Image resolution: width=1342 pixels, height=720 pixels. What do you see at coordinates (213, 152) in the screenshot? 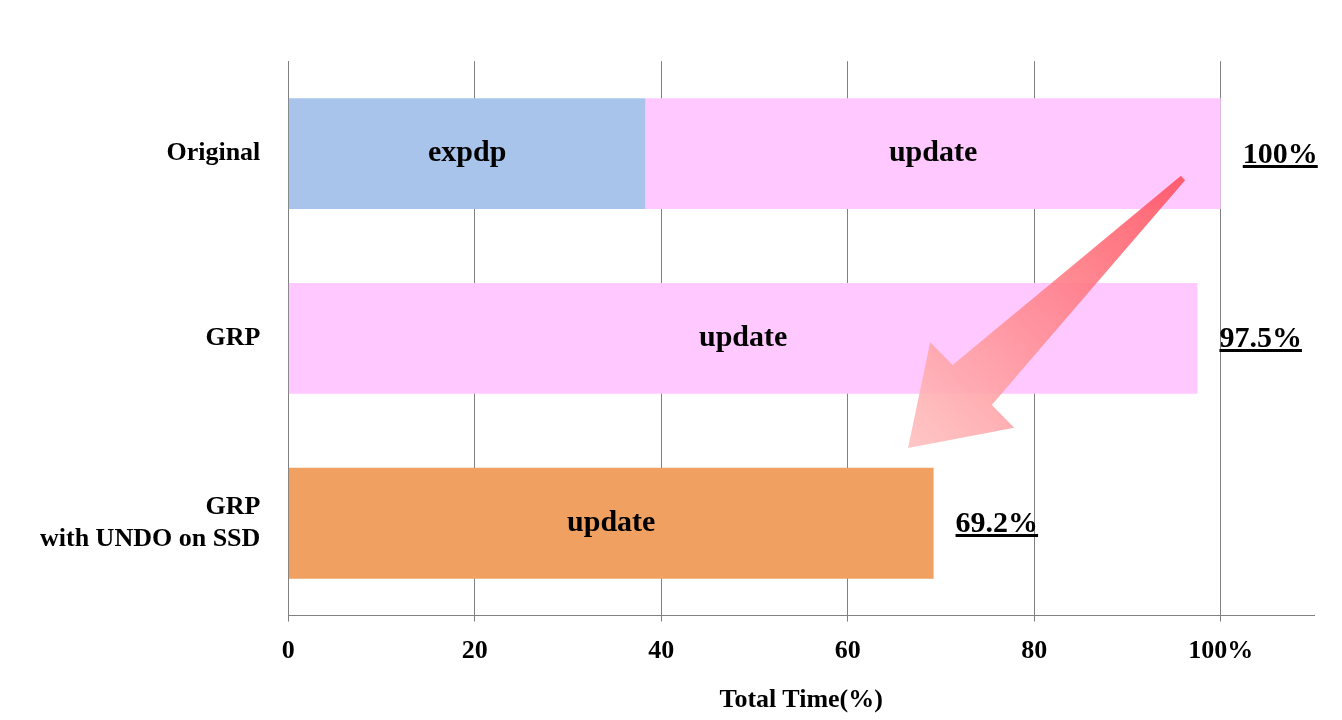
I see `y-tick-label: Original` at bounding box center [213, 152].